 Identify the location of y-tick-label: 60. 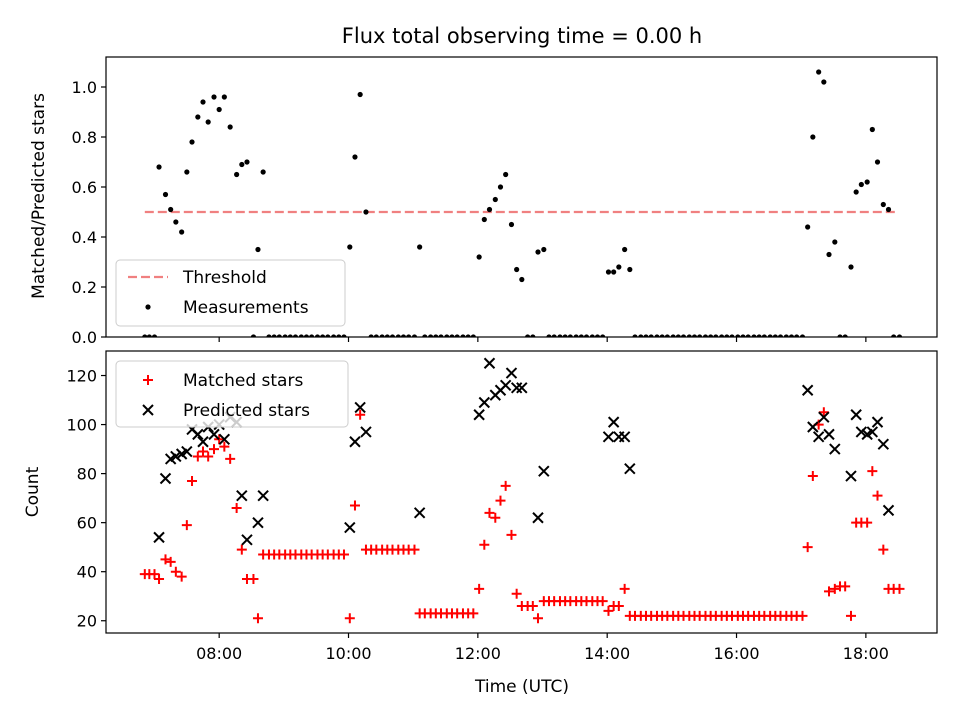
(87, 523).